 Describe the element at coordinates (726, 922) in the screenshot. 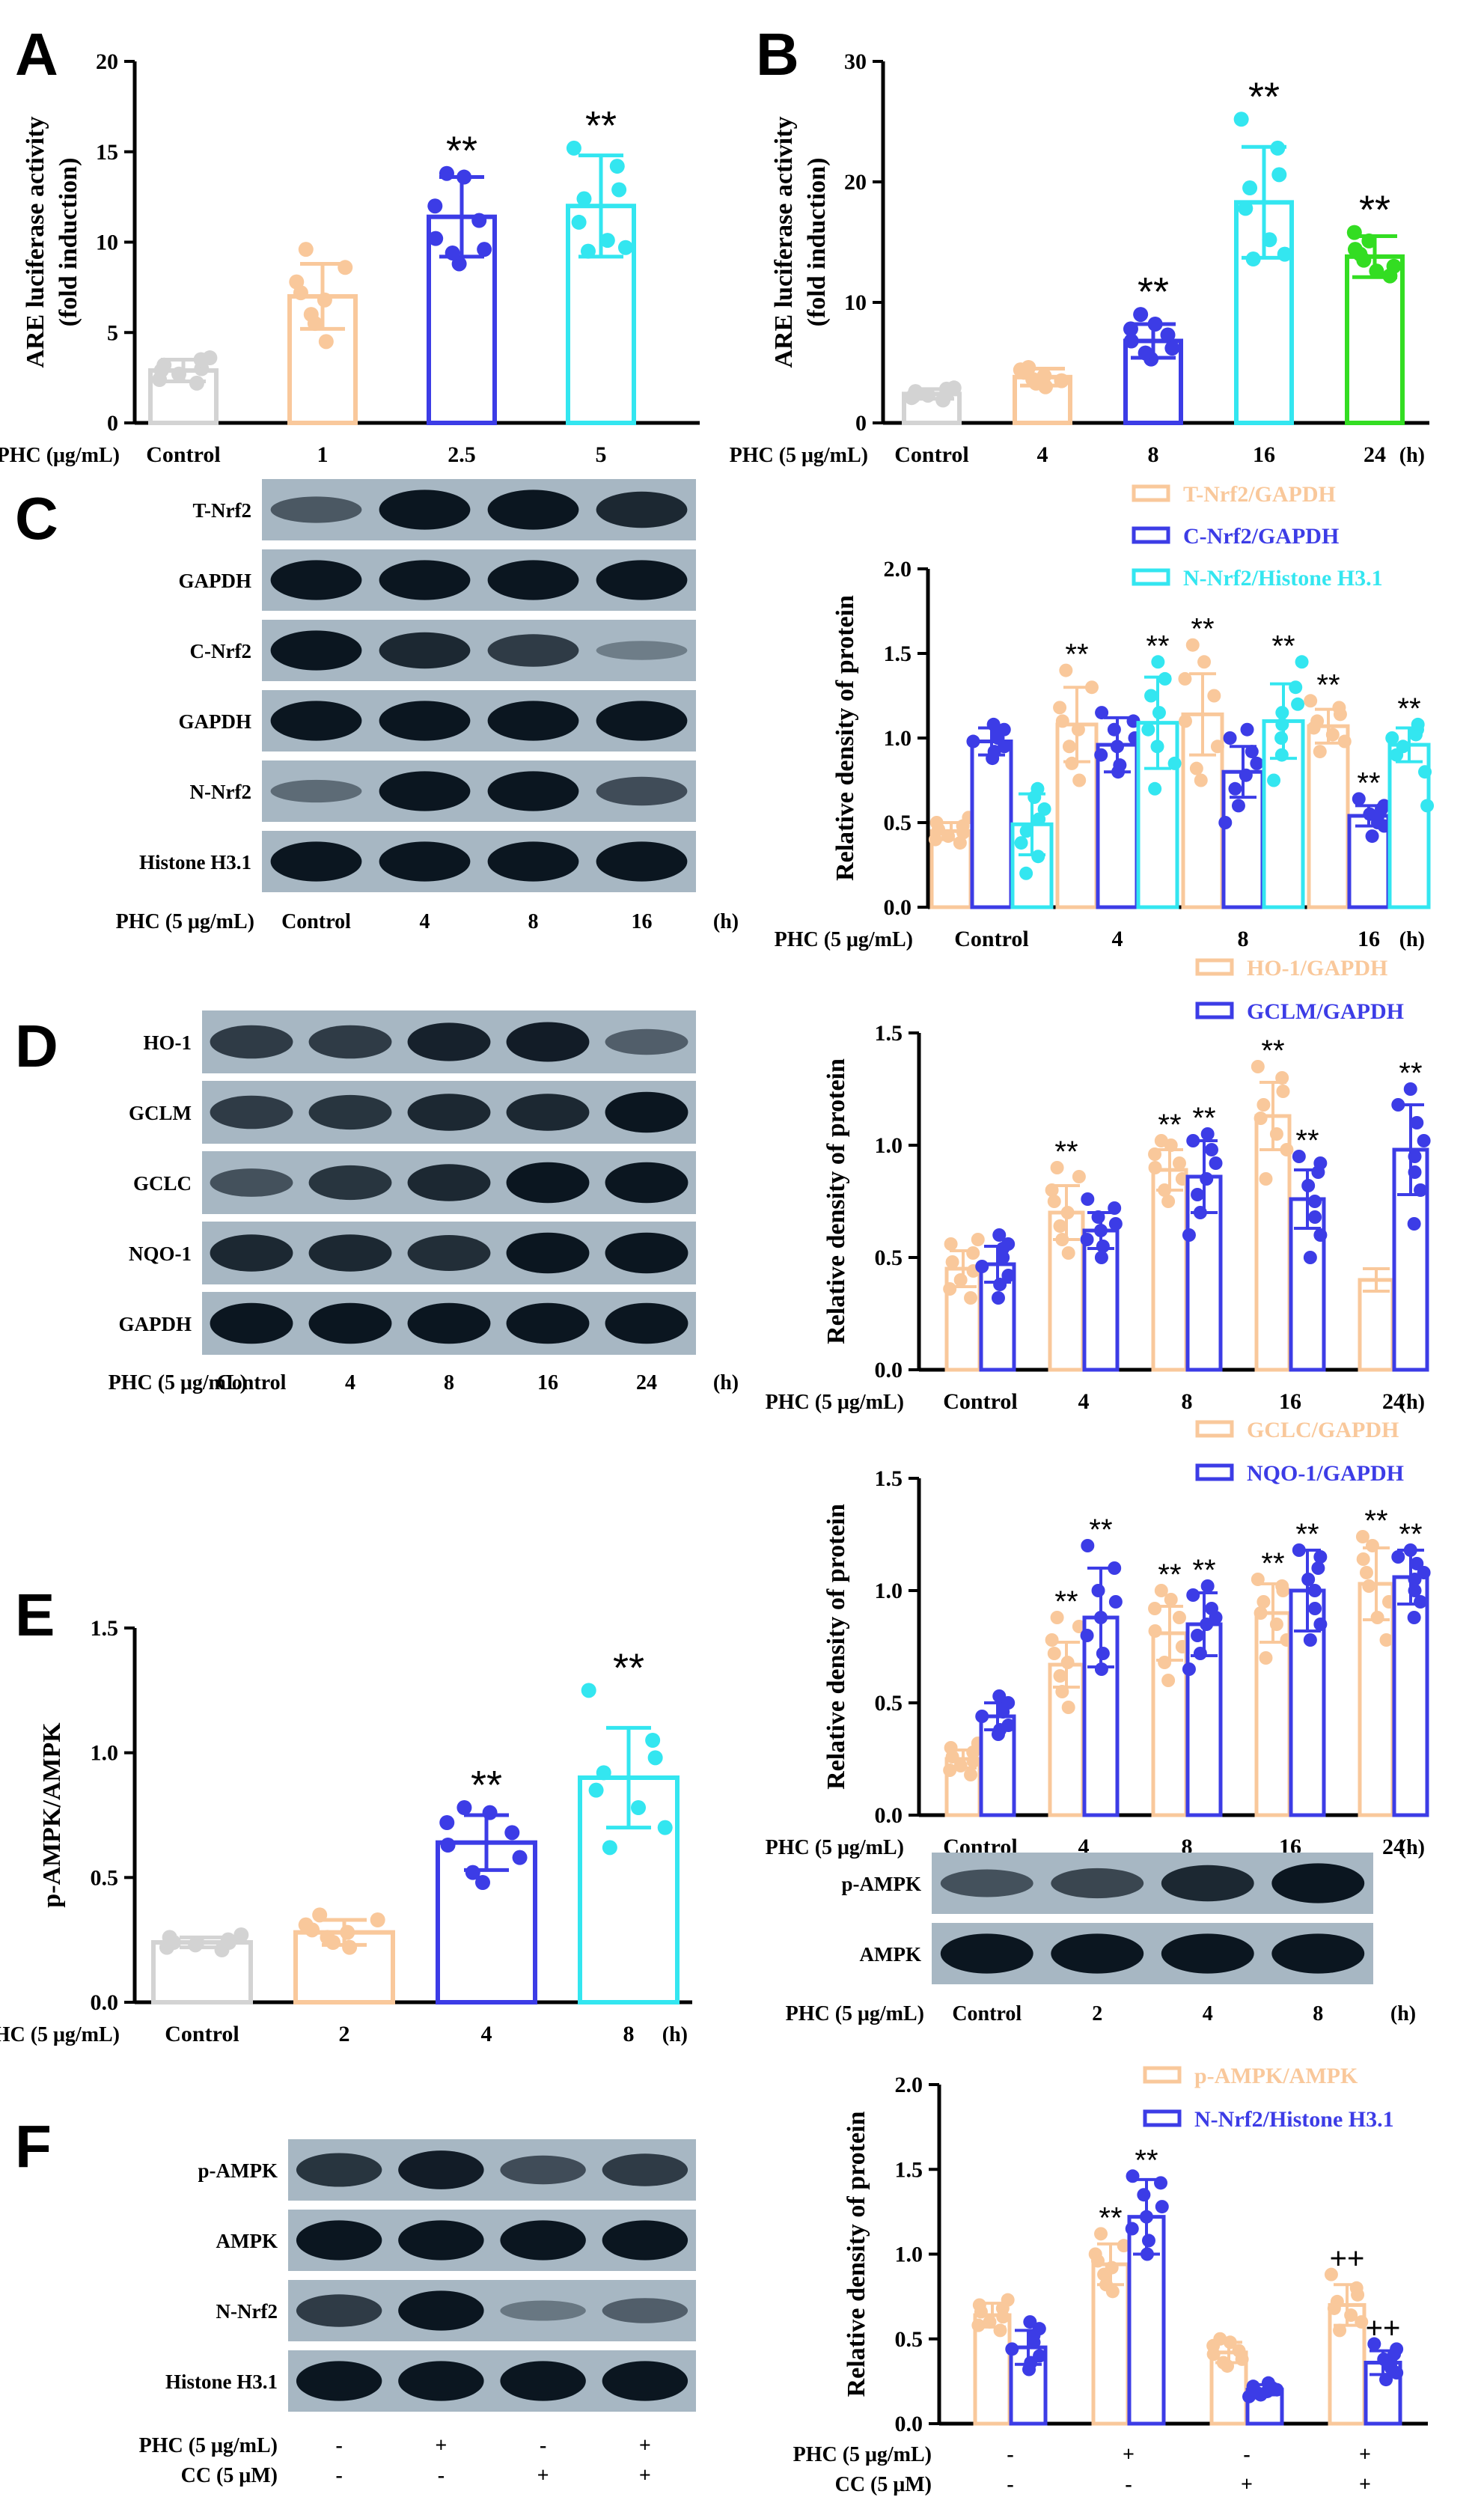

I see `blot-c-lane-unit: (h)` at that location.